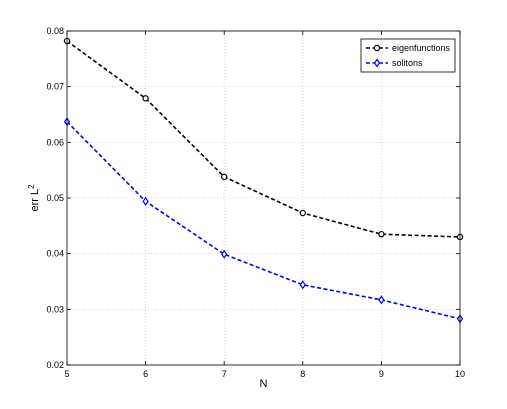 The height and width of the screenshot is (409, 507). What do you see at coordinates (407, 63) in the screenshot?
I see `legend-label: solitons` at bounding box center [407, 63].